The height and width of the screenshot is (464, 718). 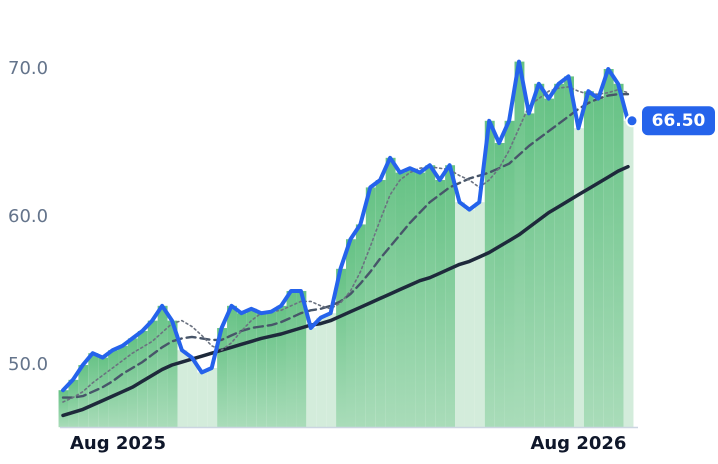 I want to click on y-tick-label: 50.0, so click(x=28, y=364).